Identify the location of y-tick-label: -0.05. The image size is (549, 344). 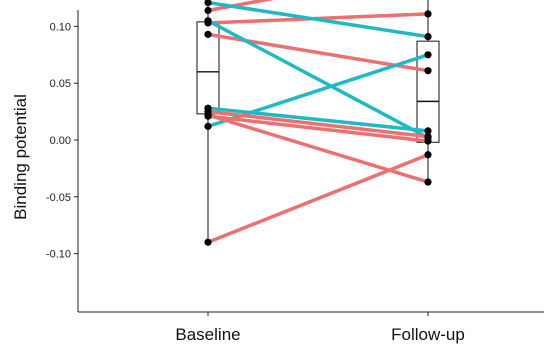
(58, 198).